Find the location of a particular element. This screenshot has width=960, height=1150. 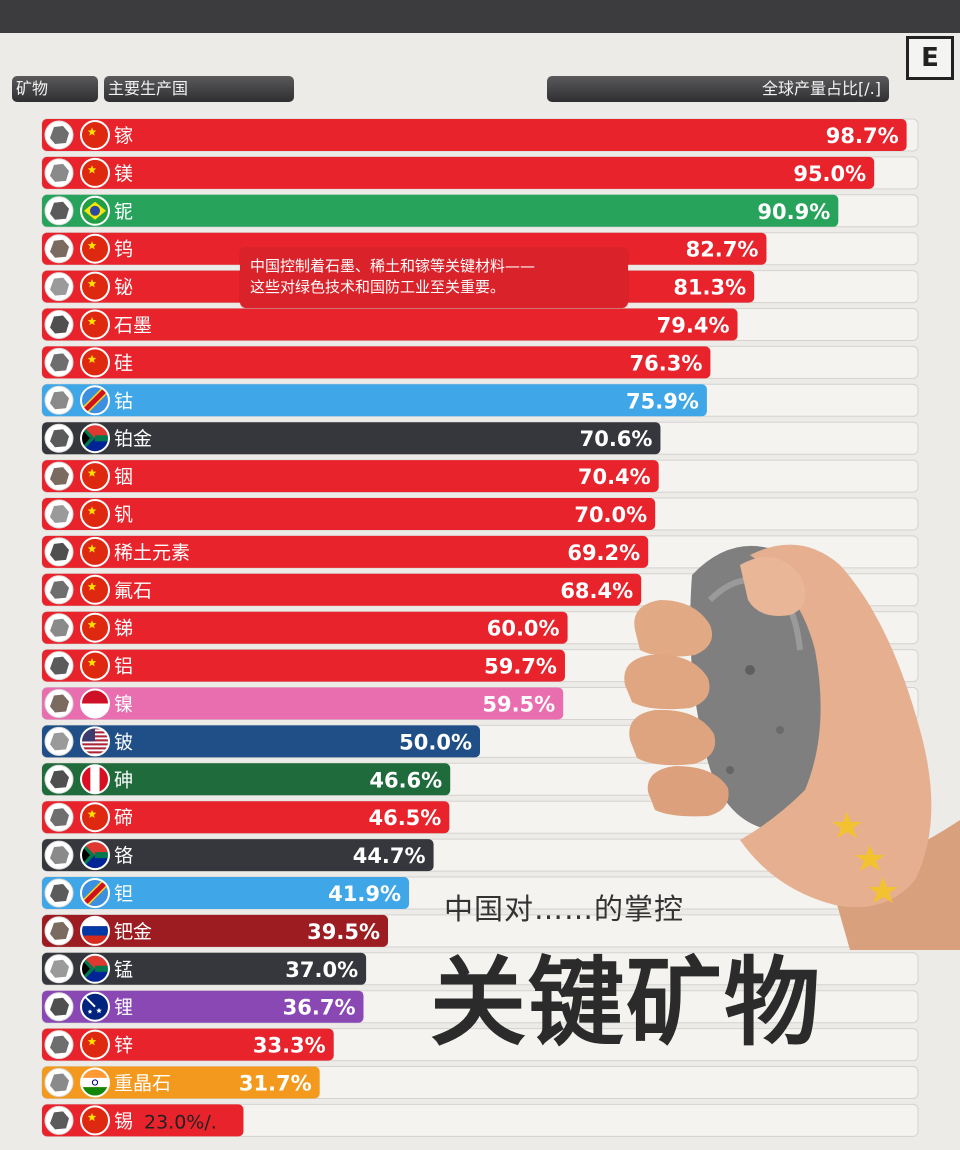

mineral-name: 镓 is located at coordinates (123, 136).